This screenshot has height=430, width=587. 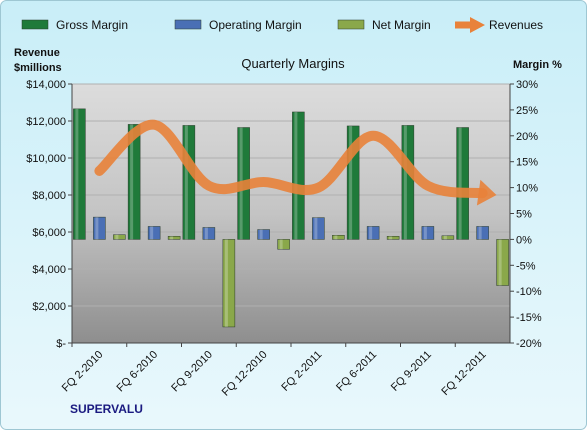 What do you see at coordinates (527, 111) in the screenshot?
I see `right-tick-label: 25%` at bounding box center [527, 111].